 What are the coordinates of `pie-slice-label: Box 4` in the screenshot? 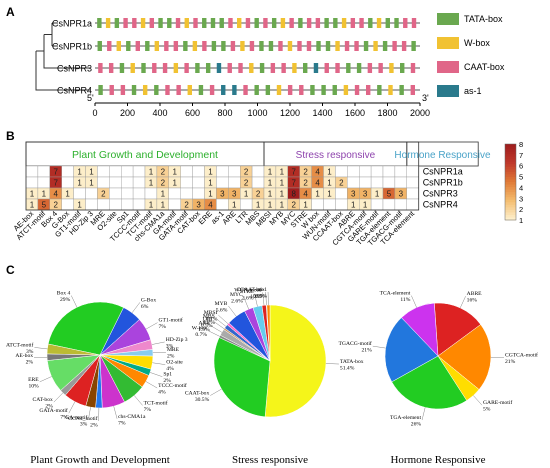 It's located at (64, 294).